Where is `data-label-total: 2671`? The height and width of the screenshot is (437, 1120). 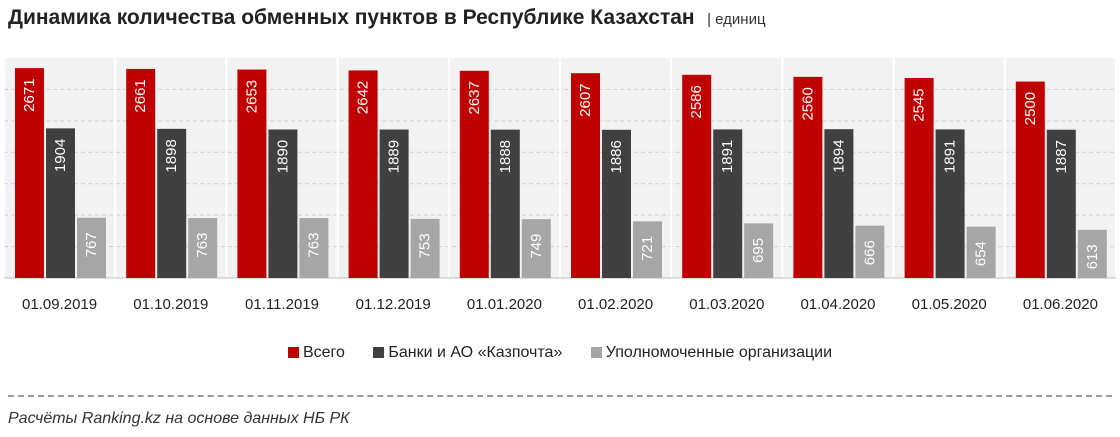 data-label-total: 2671 is located at coordinates (29, 94).